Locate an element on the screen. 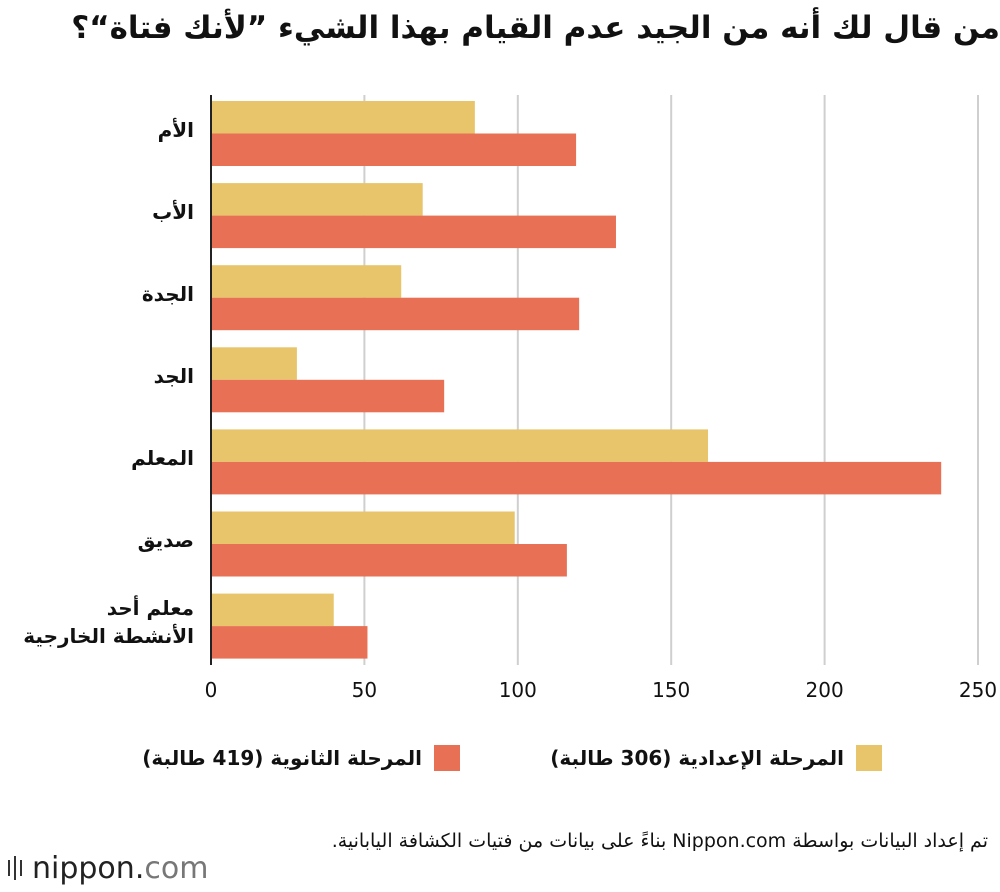 The image size is (1000, 892). nippon-logo: nippon. com is located at coordinates (108, 868).